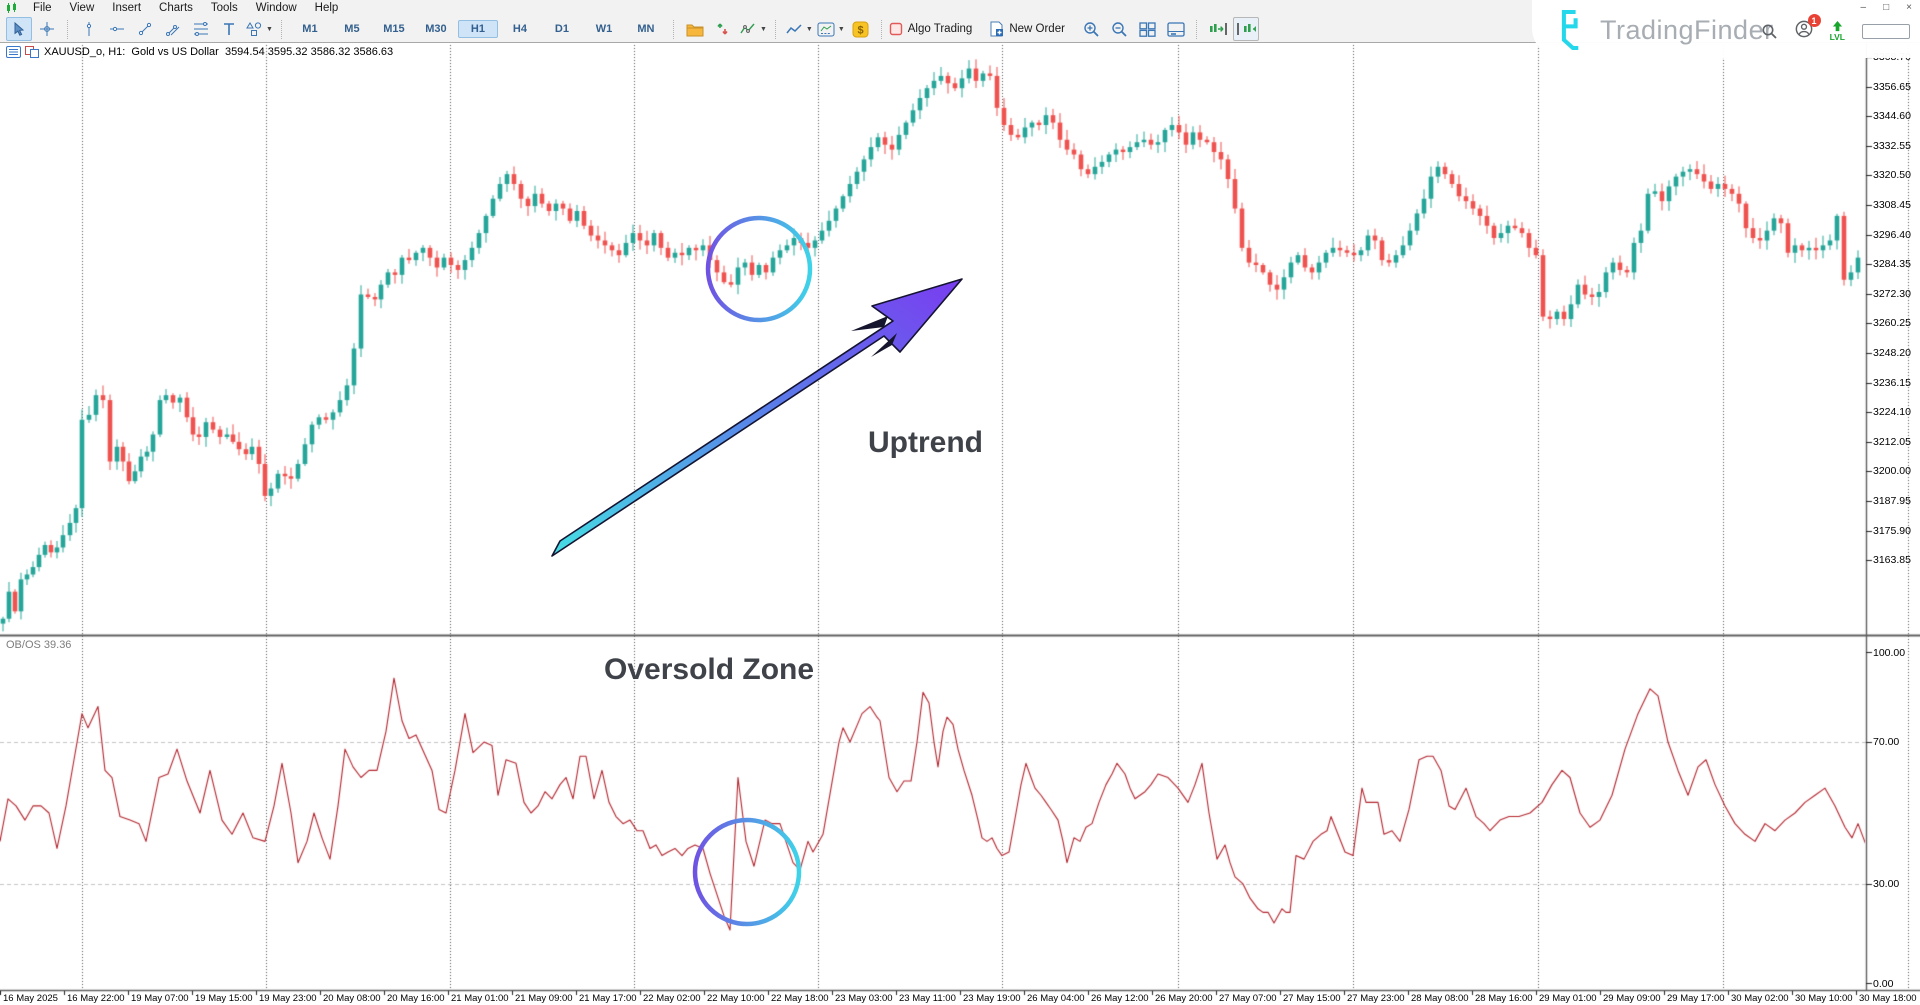  What do you see at coordinates (1892, 412) in the screenshot?
I see `price-axis-label: 3224.10` at bounding box center [1892, 412].